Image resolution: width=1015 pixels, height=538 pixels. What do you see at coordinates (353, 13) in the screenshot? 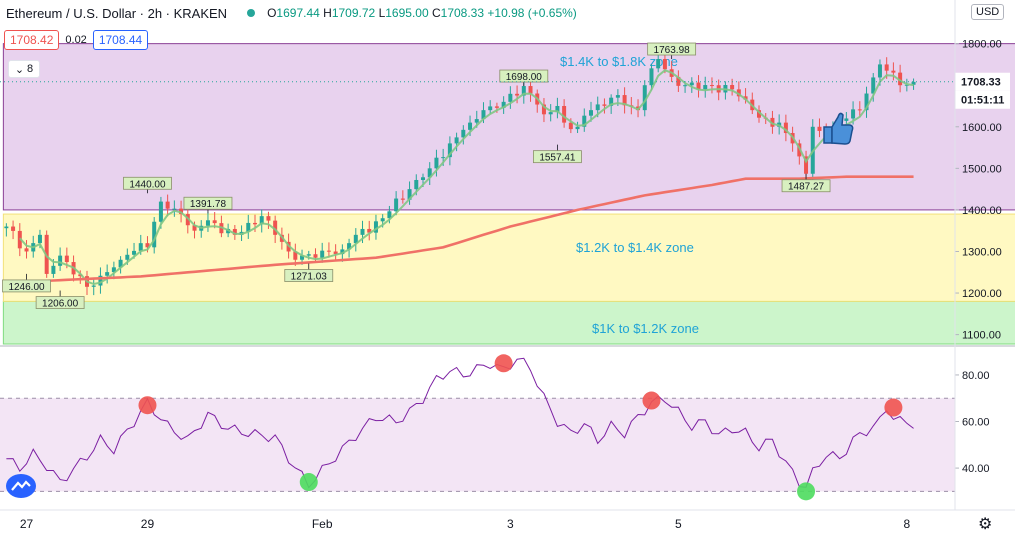
I see `high-value: 1709.72` at bounding box center [353, 13].